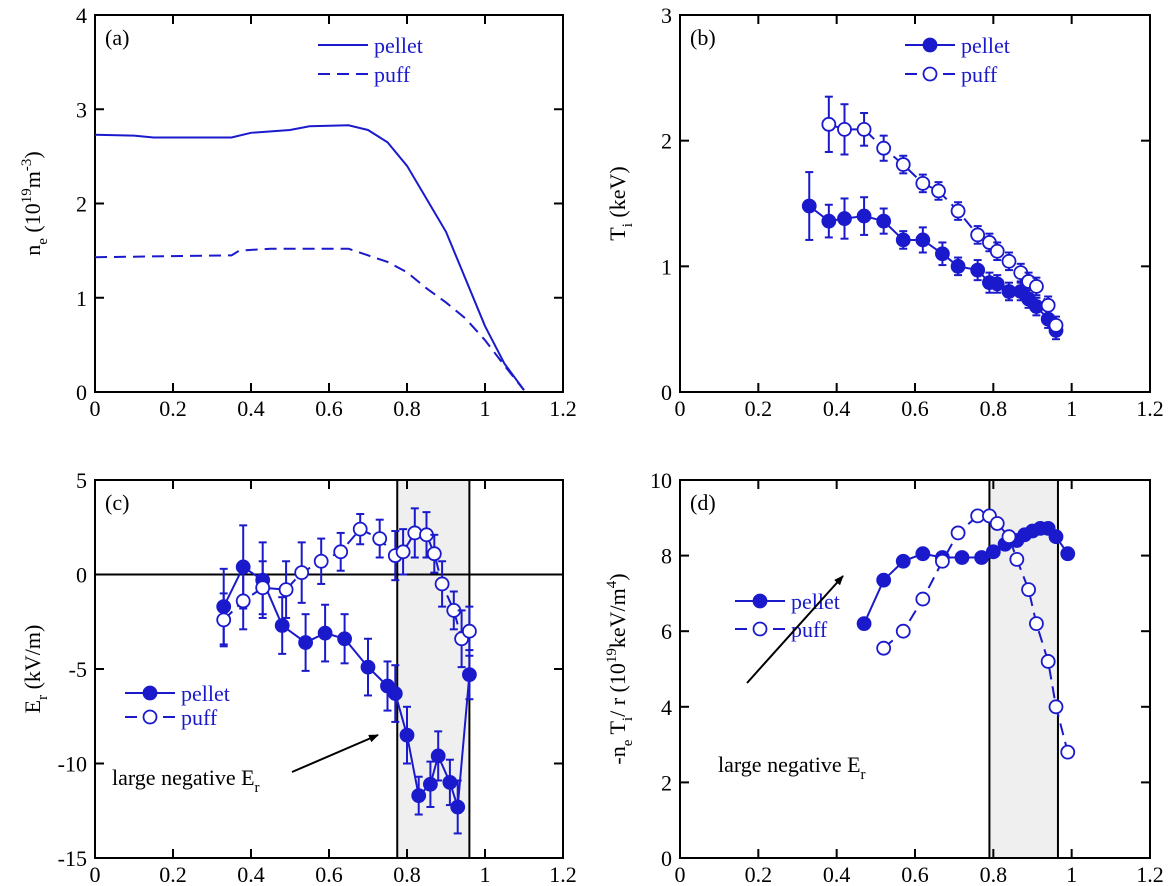 The width and height of the screenshot is (1170, 886). What do you see at coordinates (72, 764) in the screenshot?
I see `y-tick-label: -10` at bounding box center [72, 764].